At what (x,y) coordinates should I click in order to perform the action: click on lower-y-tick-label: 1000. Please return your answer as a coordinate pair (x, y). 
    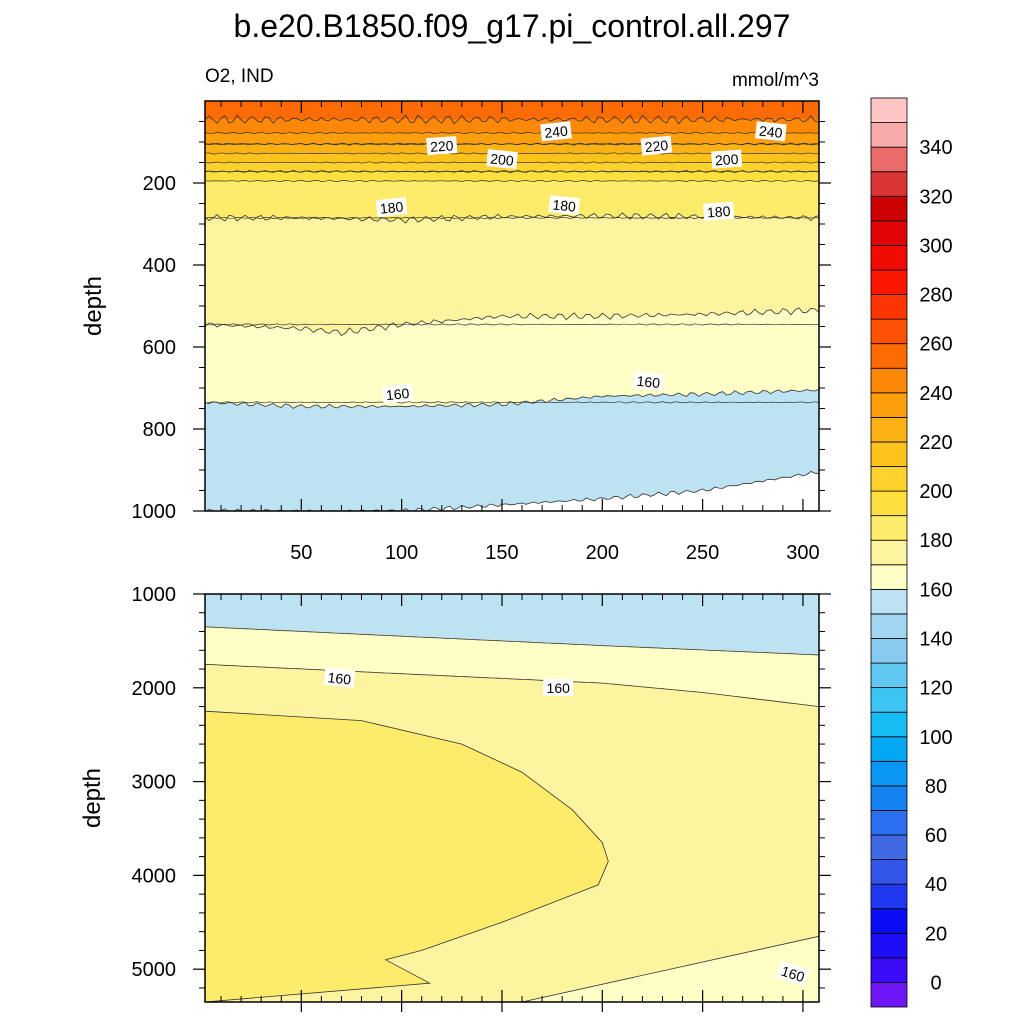
    Looking at the image, I should click on (154, 595).